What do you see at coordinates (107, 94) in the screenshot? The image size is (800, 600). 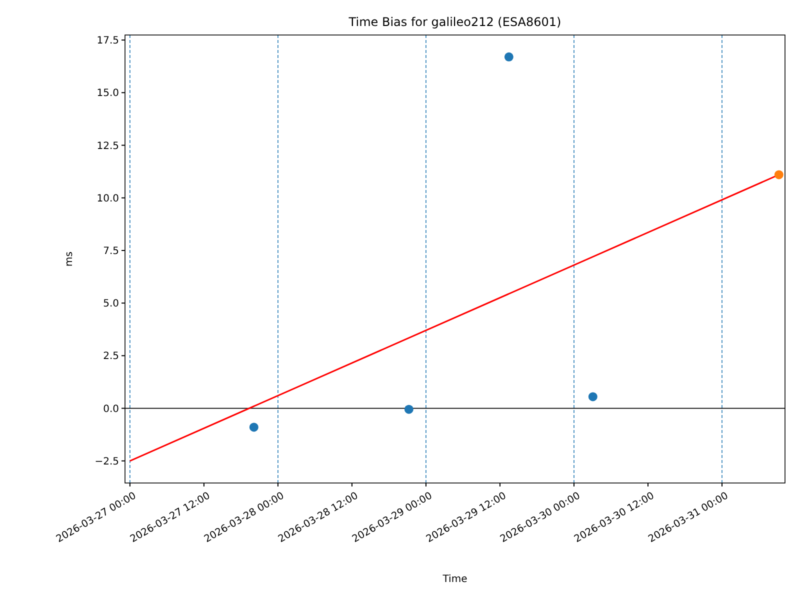 I see `y-tick-label: 15.0` at bounding box center [107, 94].